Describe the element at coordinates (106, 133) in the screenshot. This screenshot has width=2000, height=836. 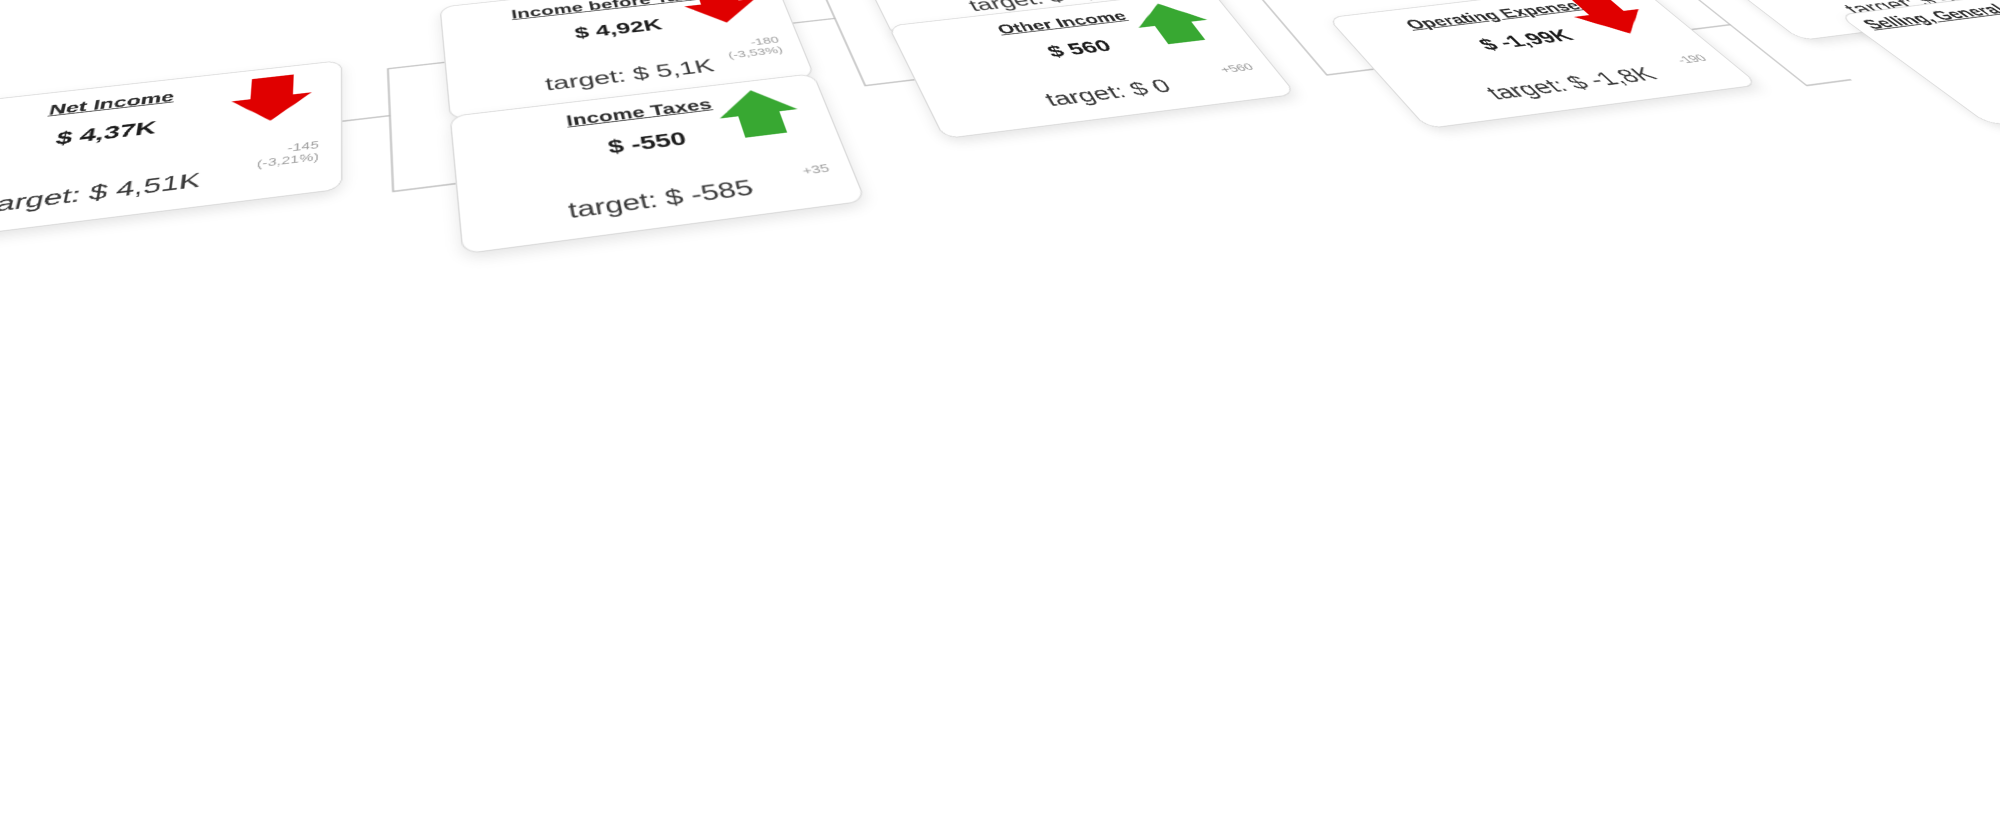
I see `kpi-value: $ 4,37K` at that location.